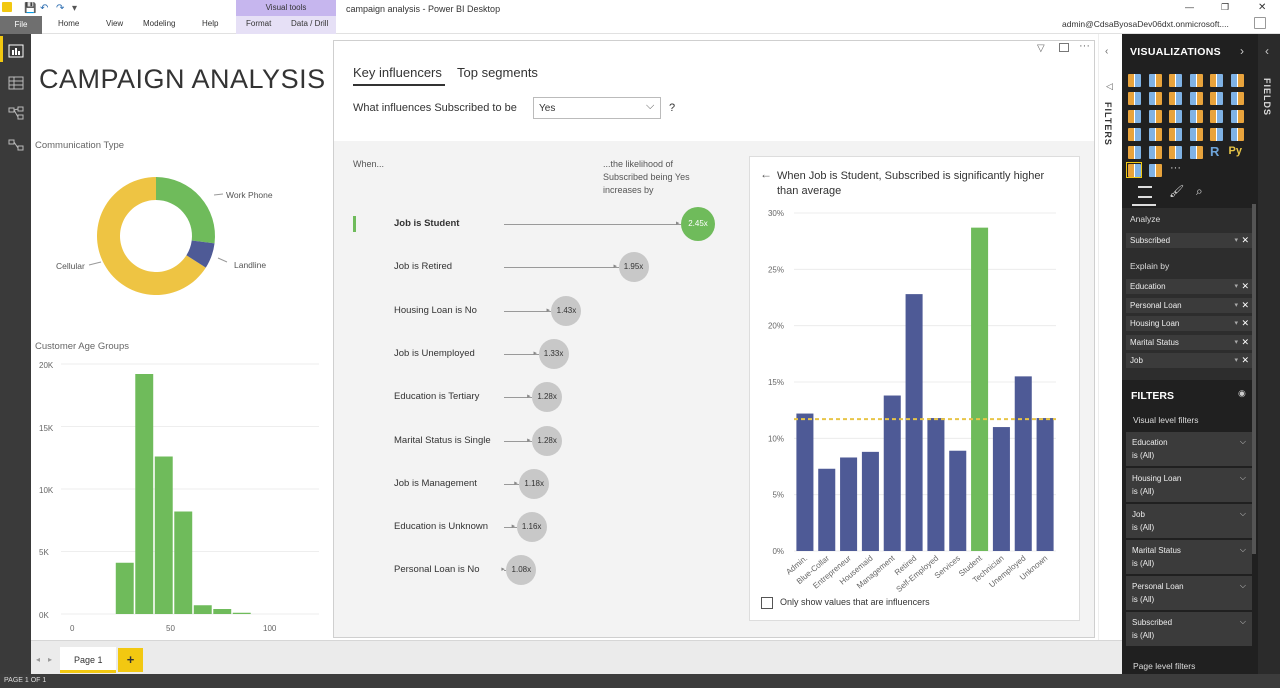 The height and width of the screenshot is (688, 1280). Describe the element at coordinates (1237, 98) in the screenshot. I see `ribbon-chart-icon` at that location.